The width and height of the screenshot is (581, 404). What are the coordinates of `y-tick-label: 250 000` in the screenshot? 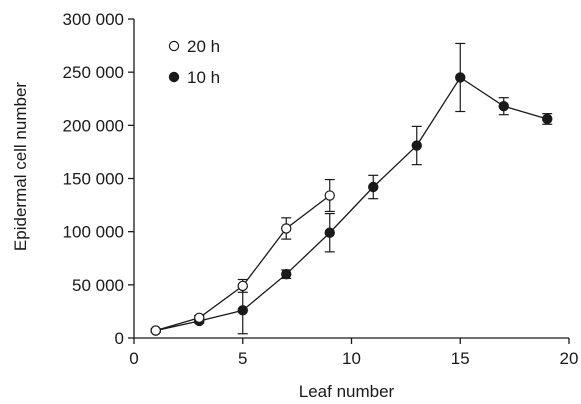 It's located at (93, 72).